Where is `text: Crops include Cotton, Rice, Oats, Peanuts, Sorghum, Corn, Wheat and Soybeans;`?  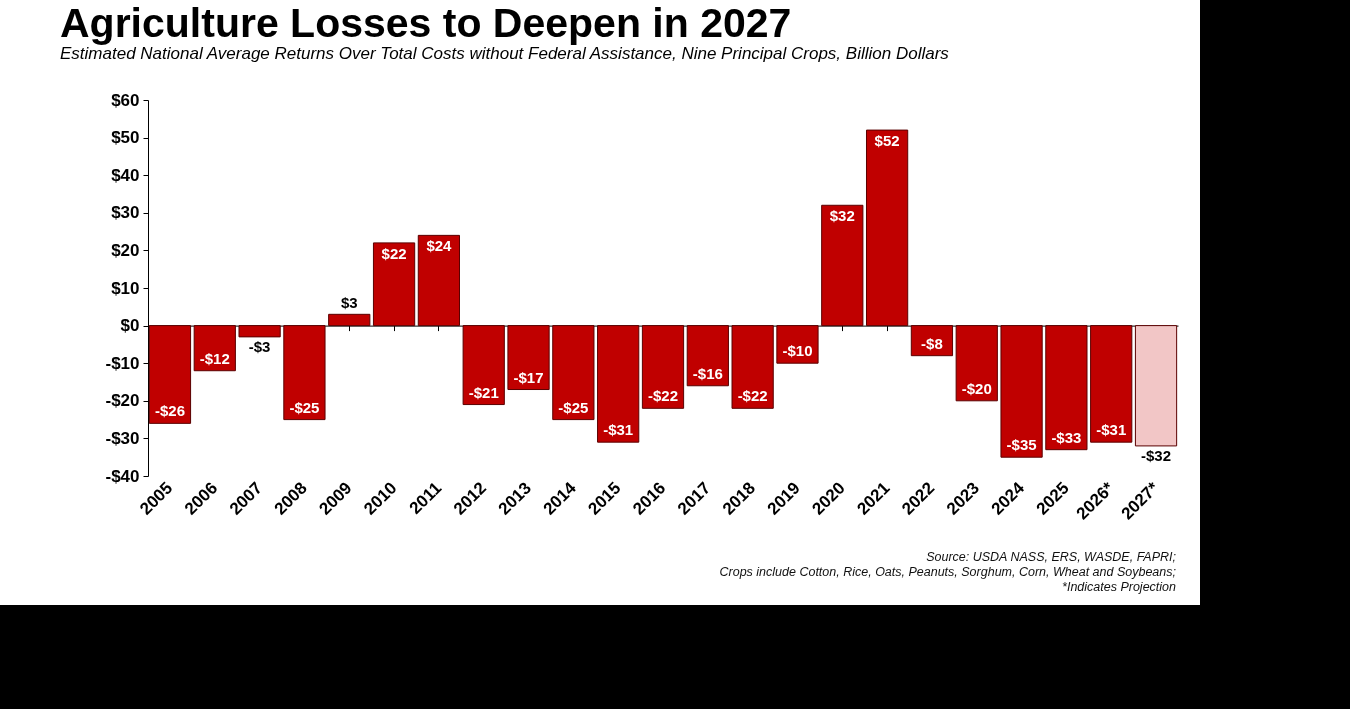
text: Crops include Cotton, Rice, Oats, Peanuts, Sorghum, Corn, Wheat and Soybeans; is located at coordinates (947, 572).